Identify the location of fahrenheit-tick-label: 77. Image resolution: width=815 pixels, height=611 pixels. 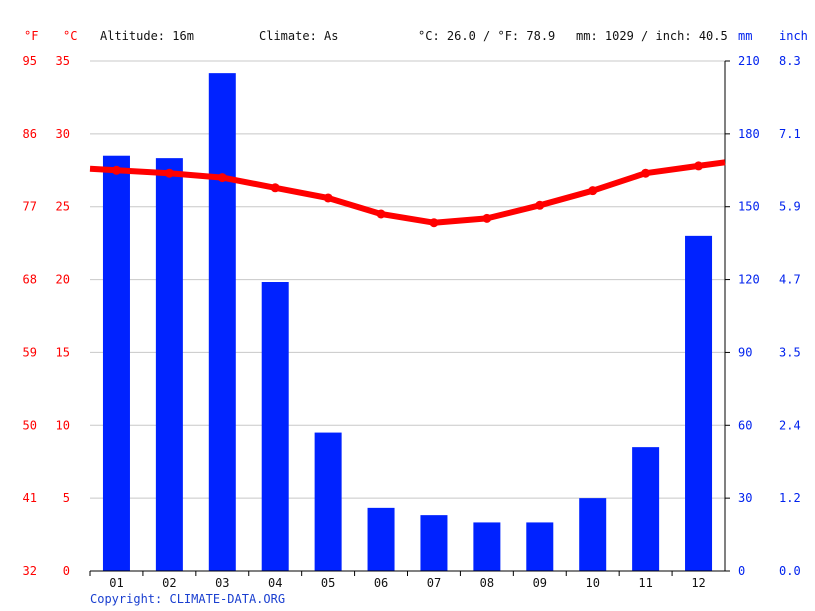
(30, 207).